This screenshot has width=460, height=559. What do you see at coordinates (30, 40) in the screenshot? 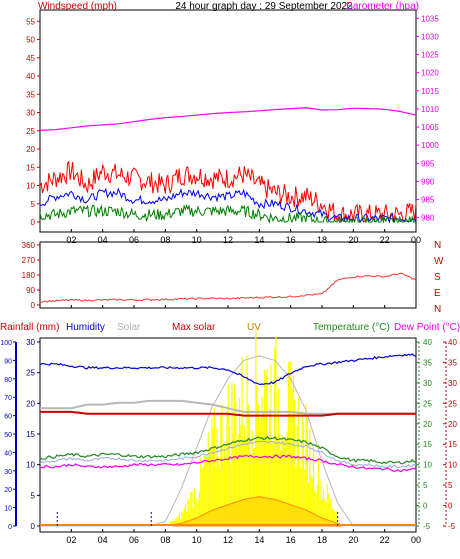
I see `windspeed-tick-label: 50` at bounding box center [30, 40].